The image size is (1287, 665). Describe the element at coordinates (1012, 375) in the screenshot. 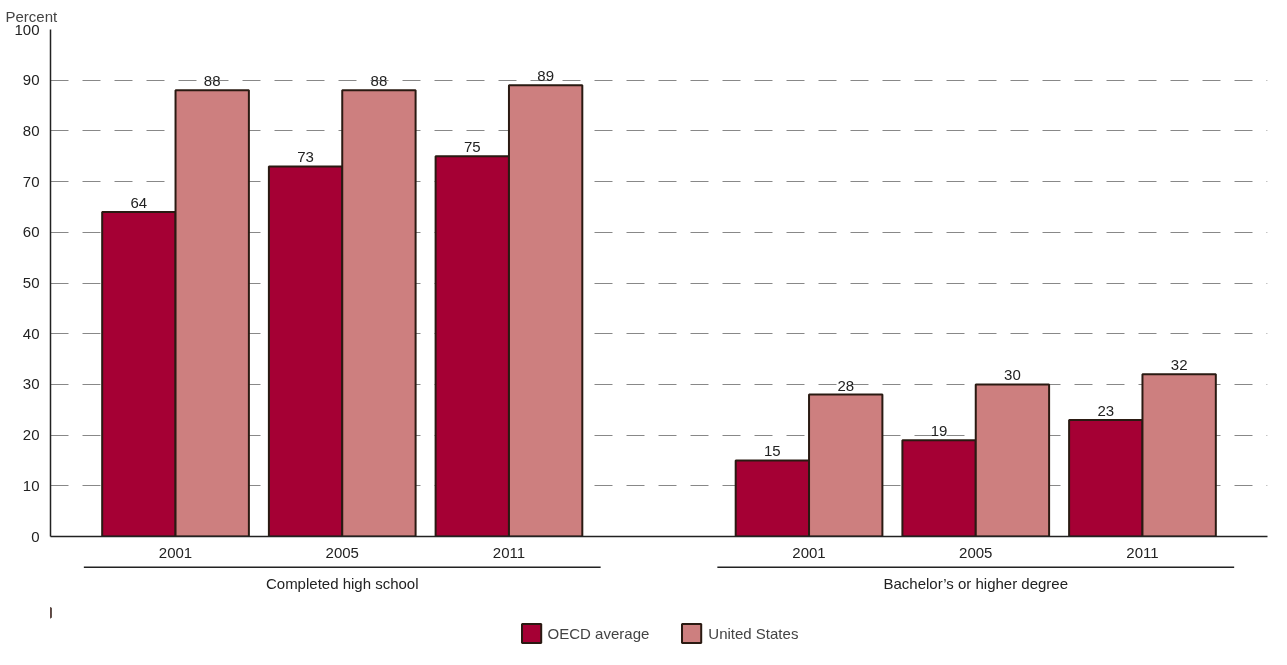

I see `data-label: 30` at that location.